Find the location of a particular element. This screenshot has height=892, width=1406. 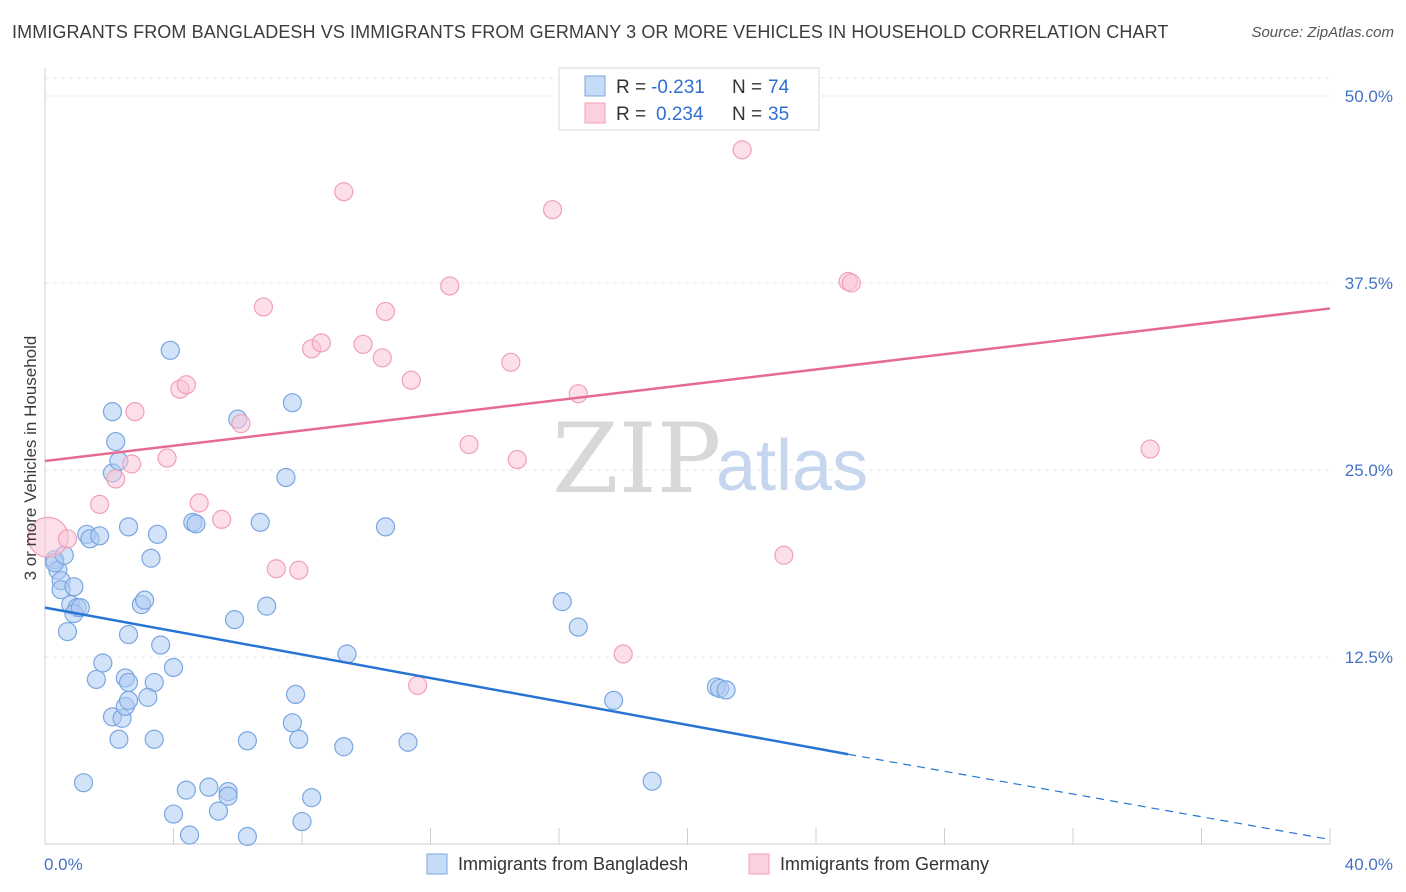

watermark-atlas: atlas is located at coordinates (792, 466).